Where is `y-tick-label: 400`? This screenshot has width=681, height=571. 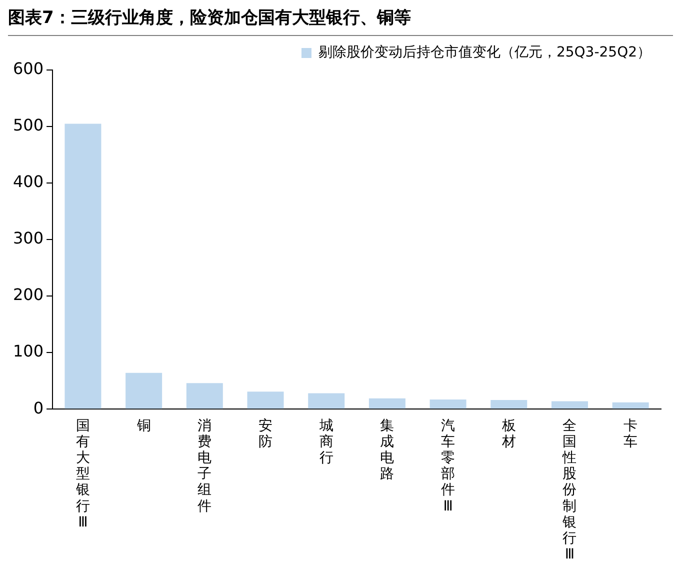
y-tick-label: 400 is located at coordinates (28, 182).